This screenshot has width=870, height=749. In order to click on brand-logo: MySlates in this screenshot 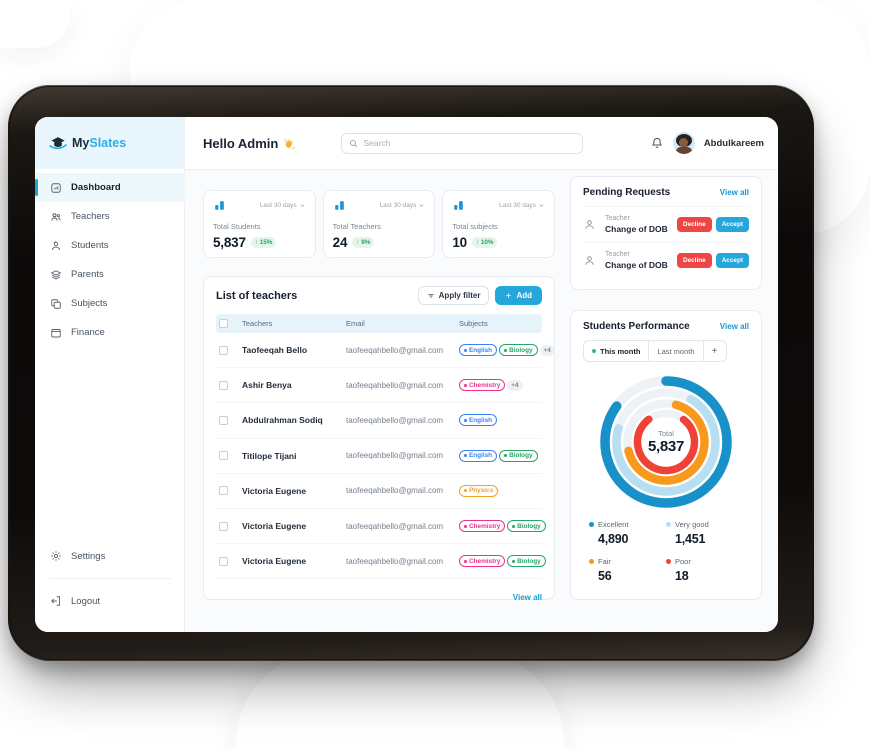, I will do `click(109, 143)`.